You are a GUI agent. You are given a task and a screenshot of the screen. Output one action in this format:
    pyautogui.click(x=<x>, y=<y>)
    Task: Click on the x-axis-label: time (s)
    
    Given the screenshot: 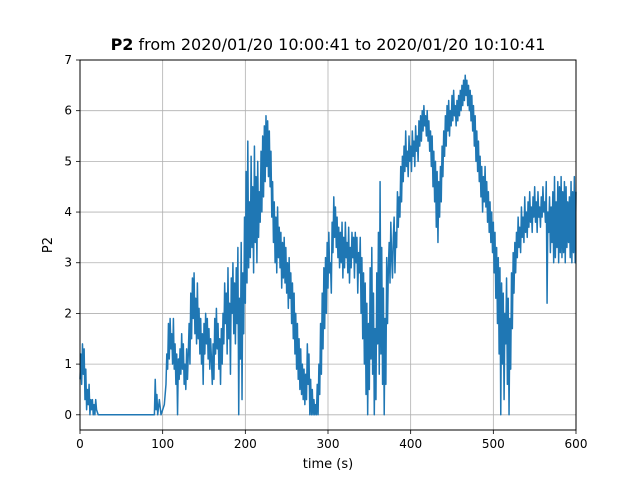 What is the action you would take?
    pyautogui.click(x=328, y=464)
    